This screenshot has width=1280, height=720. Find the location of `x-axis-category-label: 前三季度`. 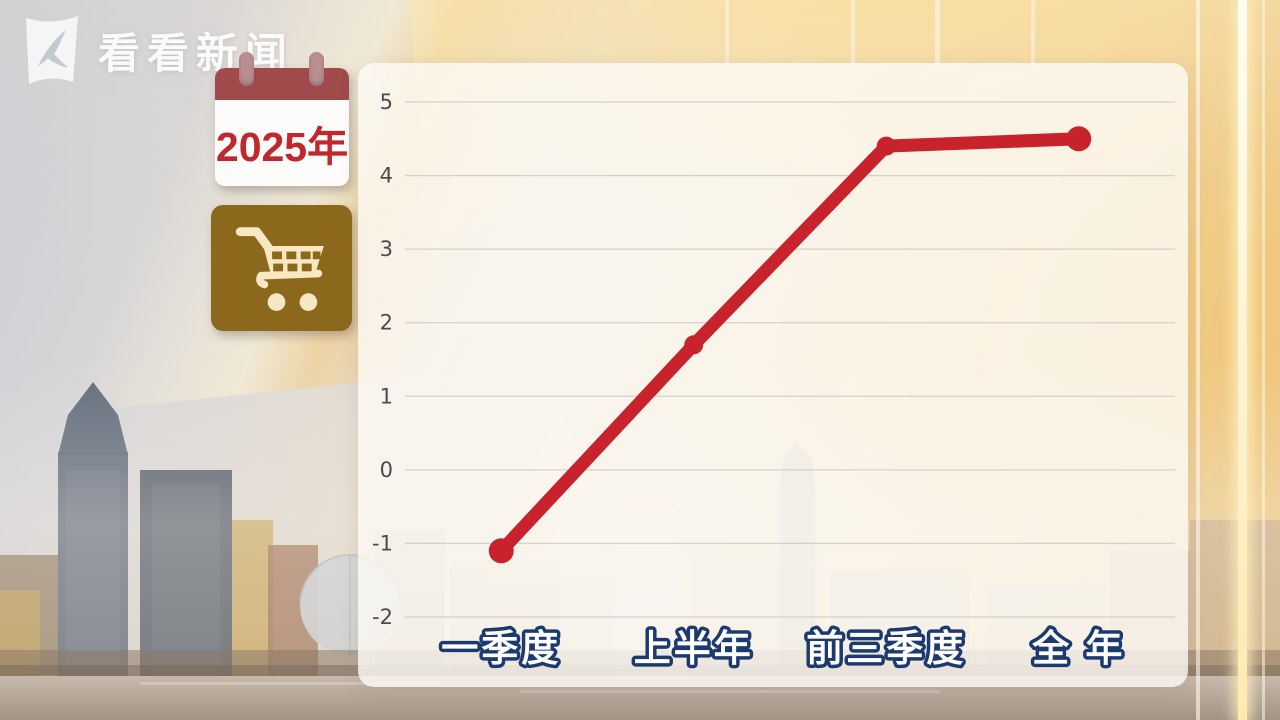

x-axis-category-label: 前三季度 is located at coordinates (886, 648).